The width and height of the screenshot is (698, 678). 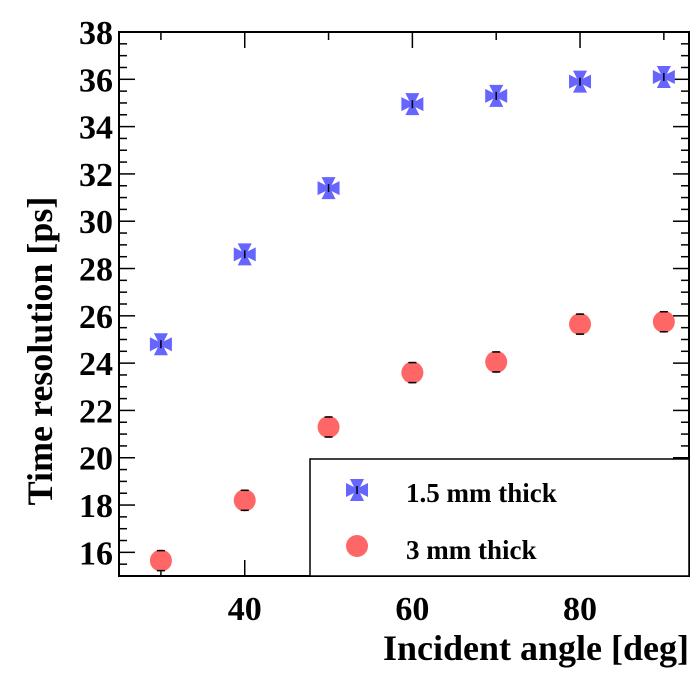 What do you see at coordinates (96, 33) in the screenshot?
I see `y-tick-label: 38` at bounding box center [96, 33].